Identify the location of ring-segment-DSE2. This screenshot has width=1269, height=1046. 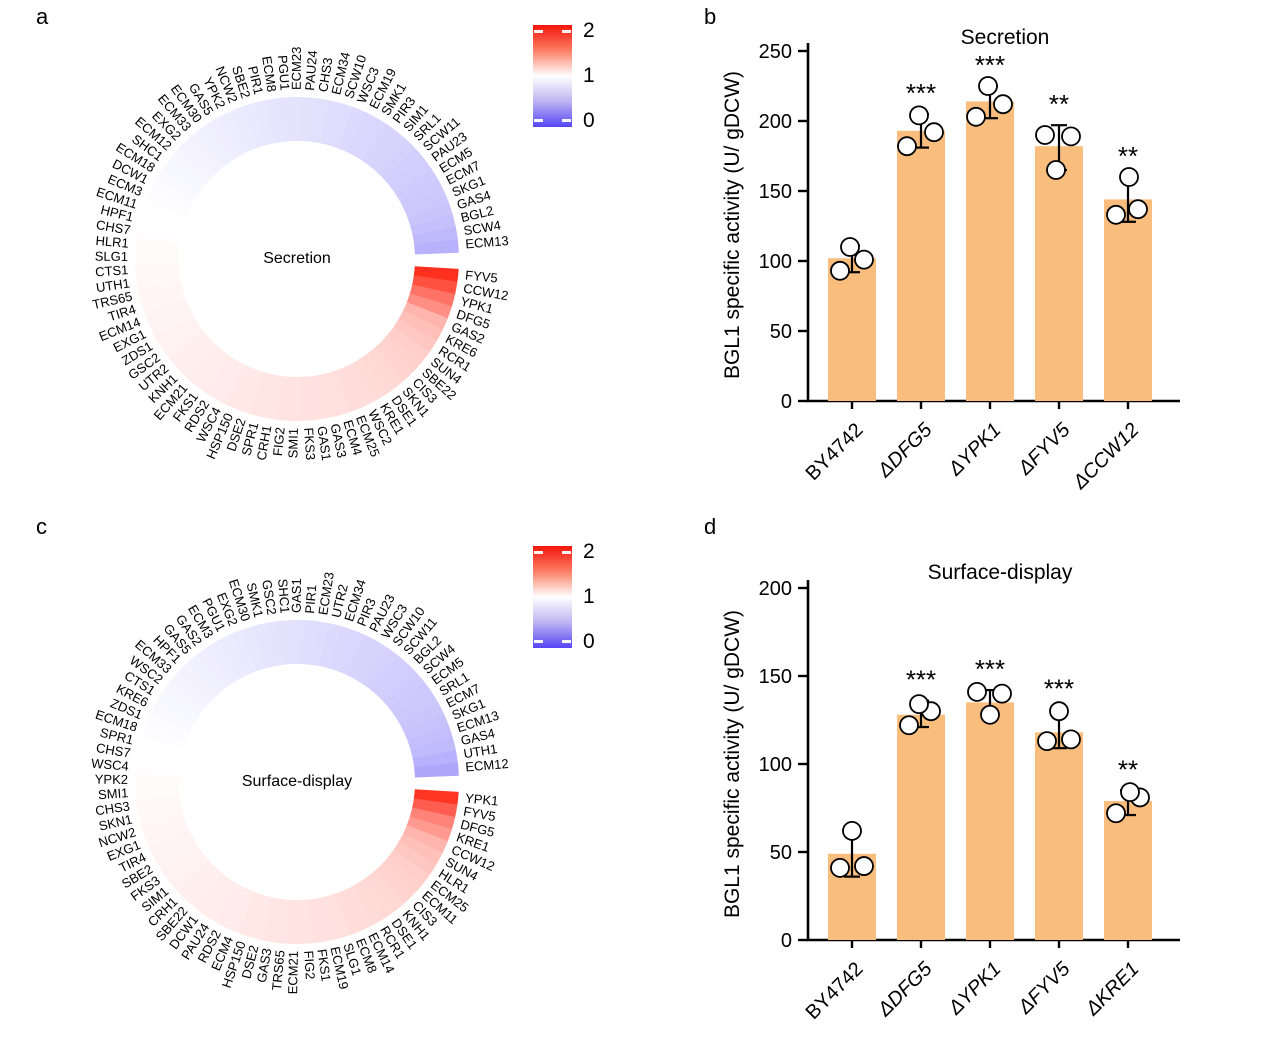
(251, 391).